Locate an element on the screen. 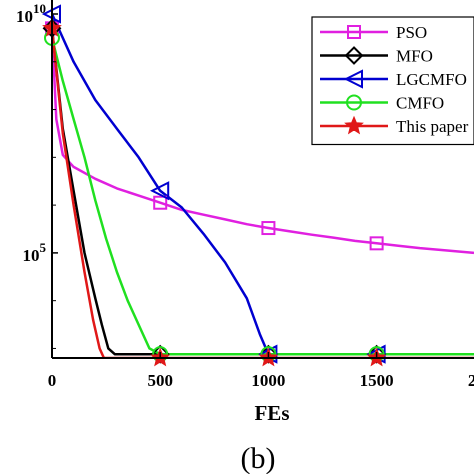 The image size is (474, 474). y-tick-label: 105 is located at coordinates (35, 252).